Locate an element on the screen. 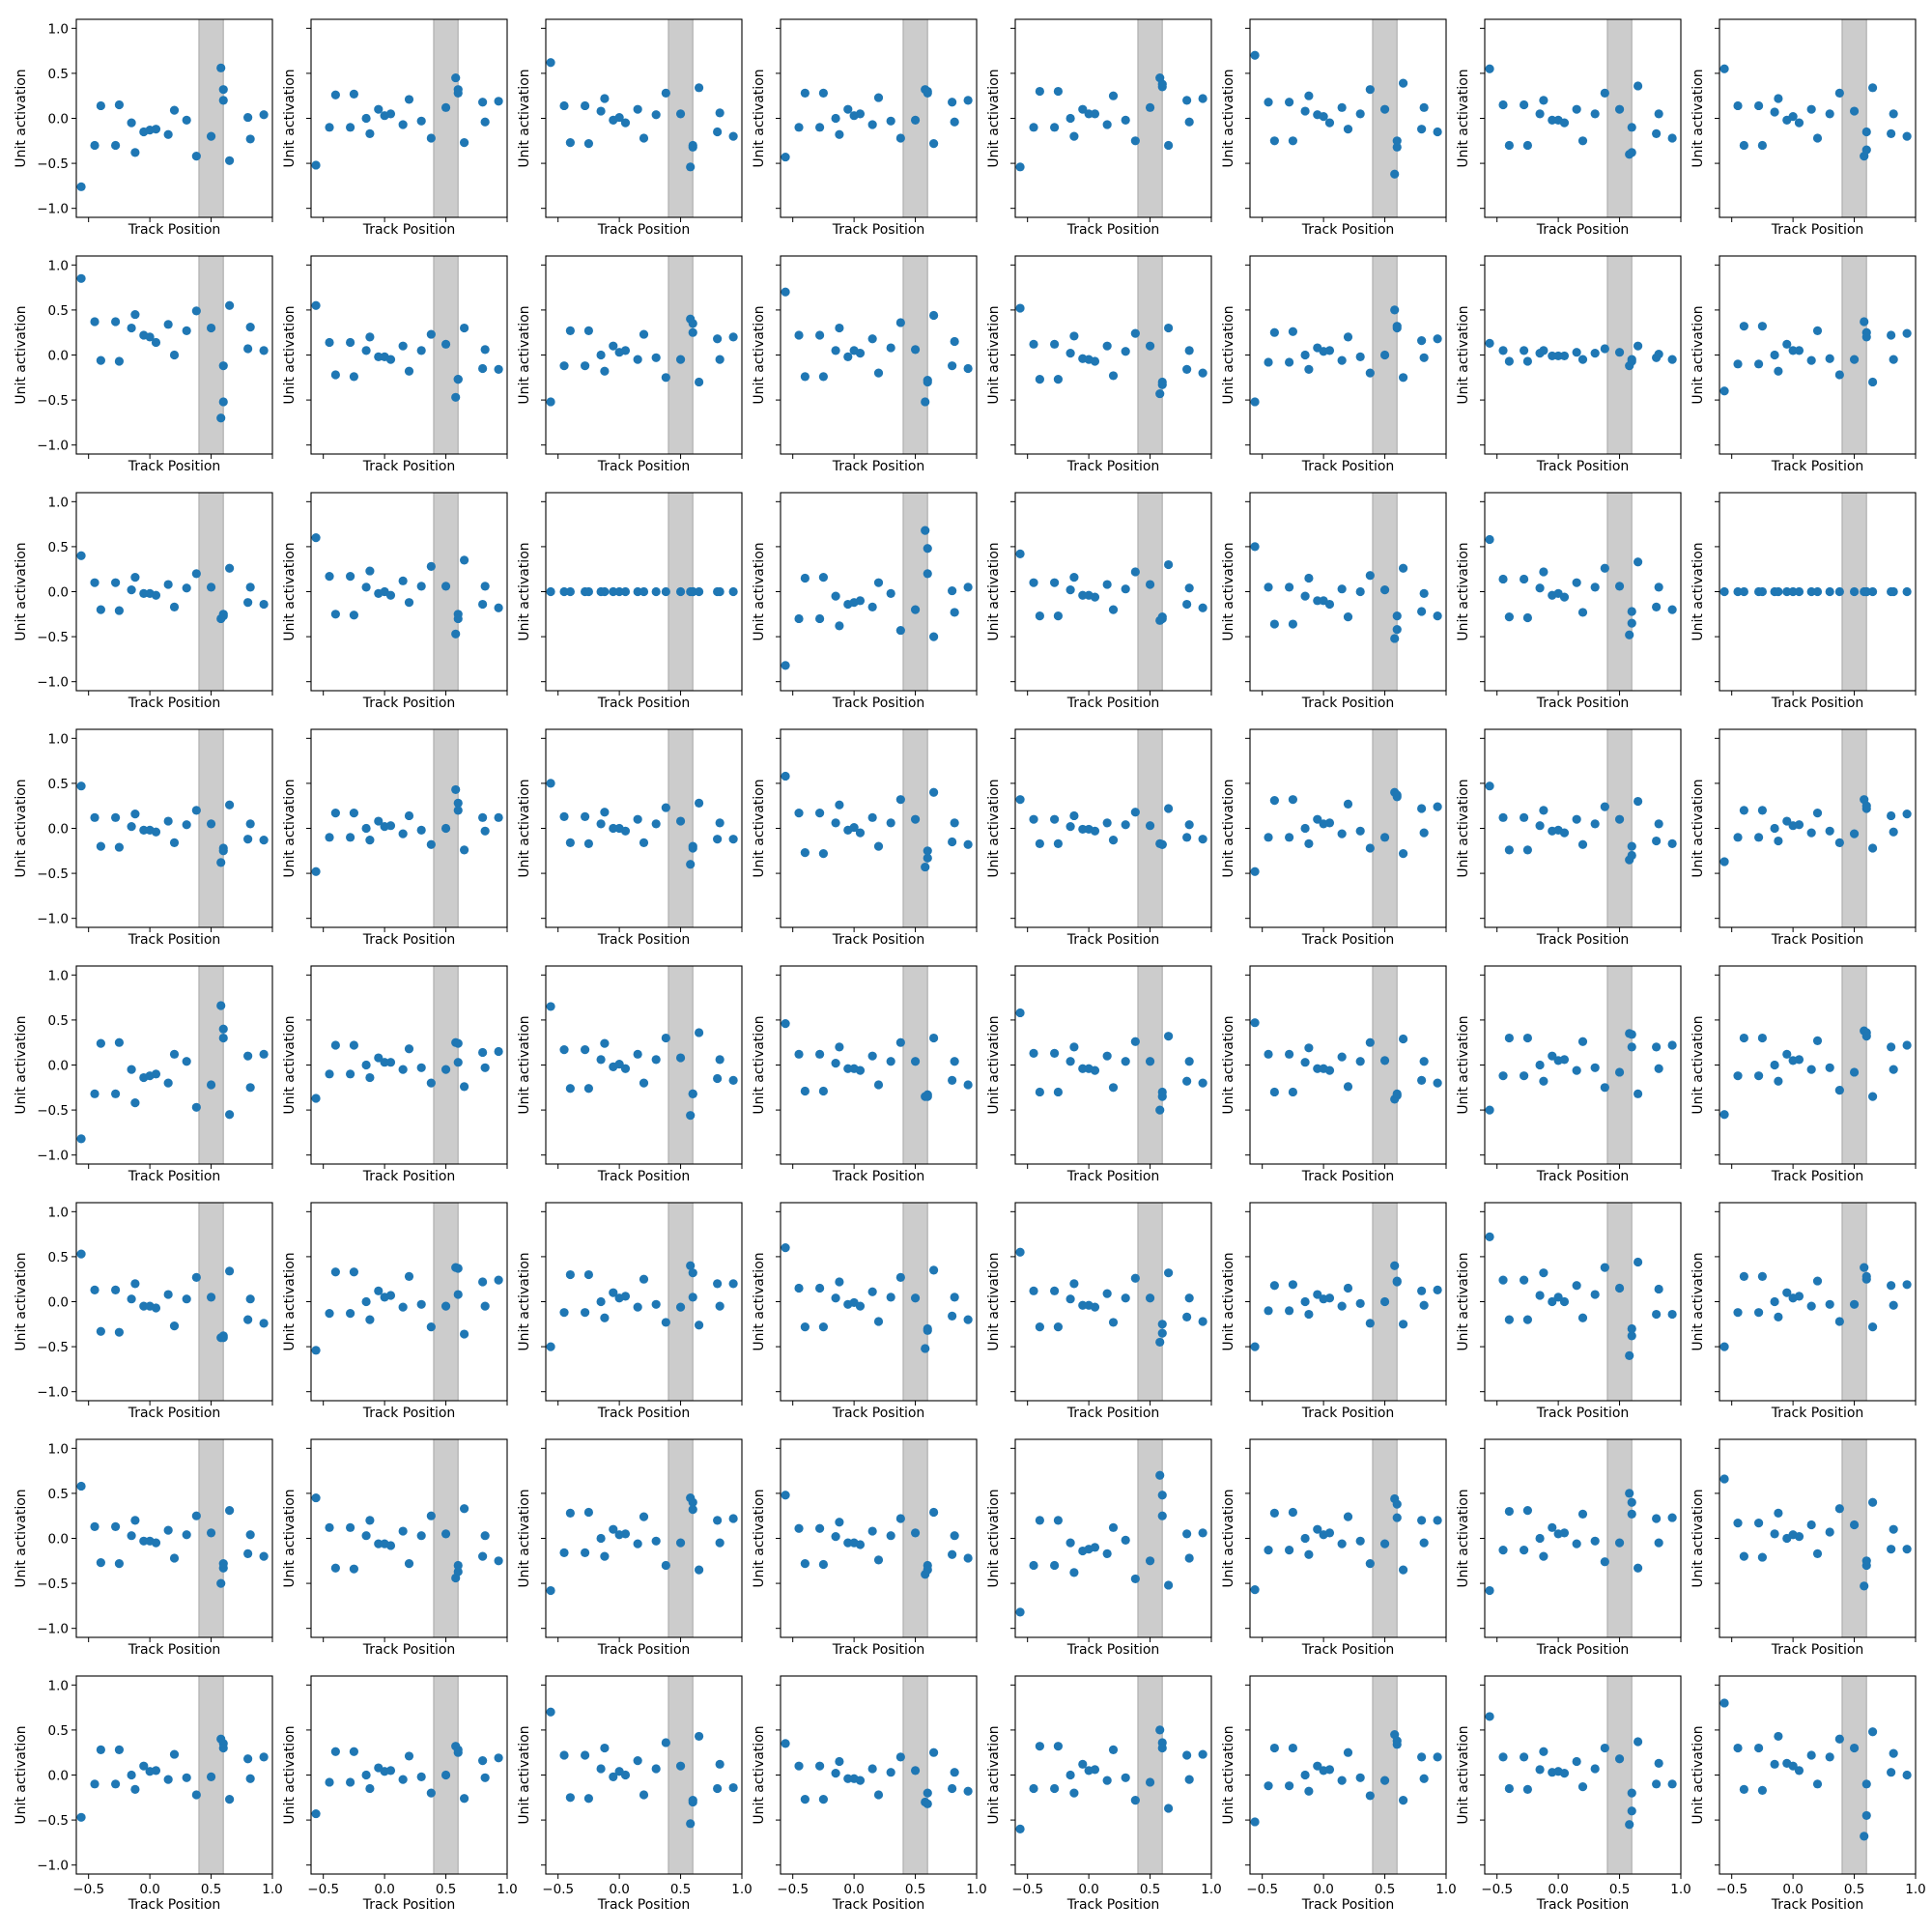 The height and width of the screenshot is (1932, 1932). x-tick-label: 1.0 is located at coordinates (507, 1889).